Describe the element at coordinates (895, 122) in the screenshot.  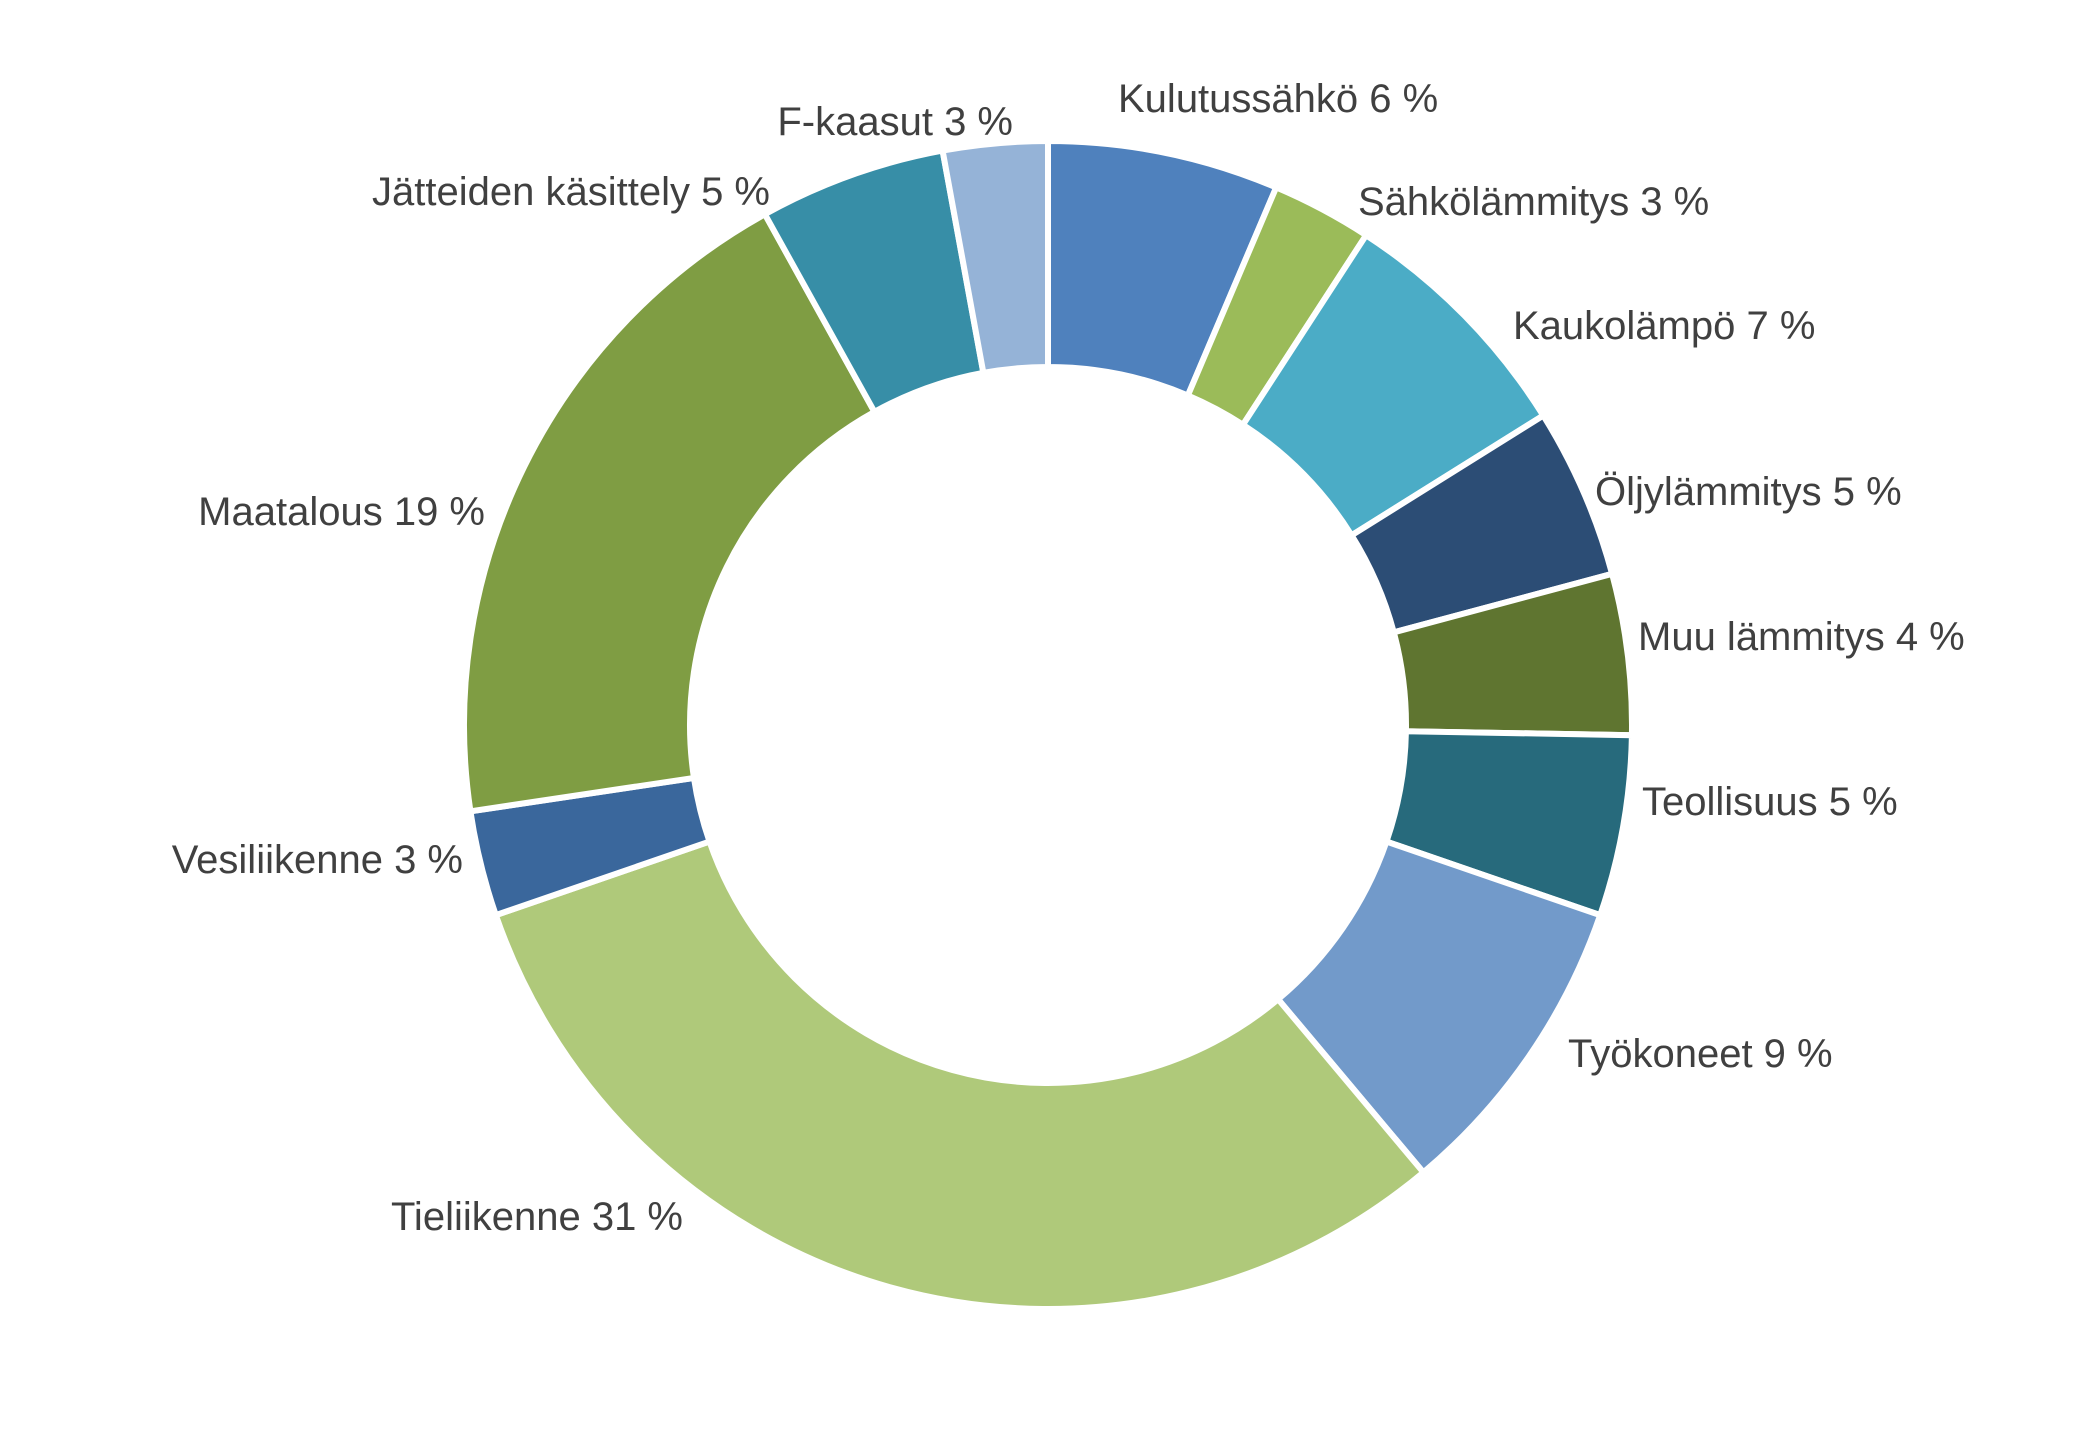
I see `label-f-kaasut: F-kaasut 3 %` at that location.